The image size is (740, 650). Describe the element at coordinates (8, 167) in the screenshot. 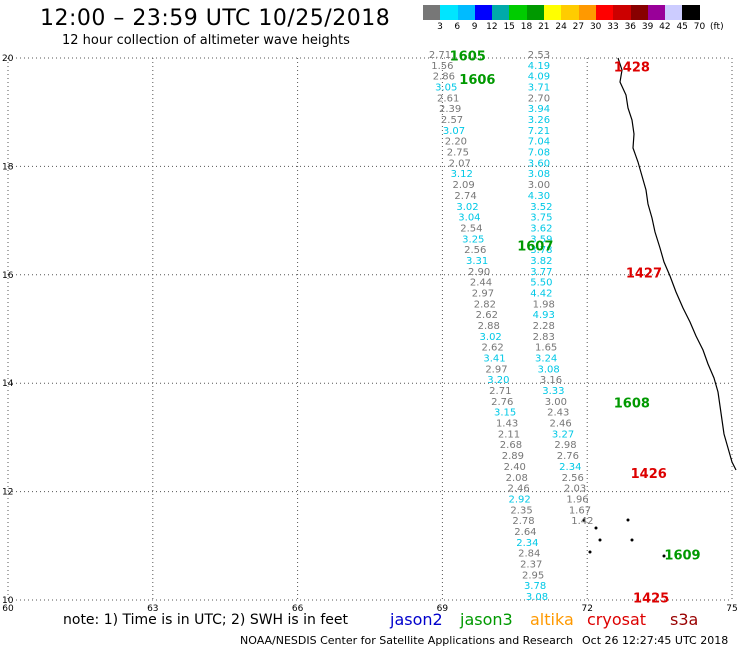

I see `y-tick-label: 18` at that location.